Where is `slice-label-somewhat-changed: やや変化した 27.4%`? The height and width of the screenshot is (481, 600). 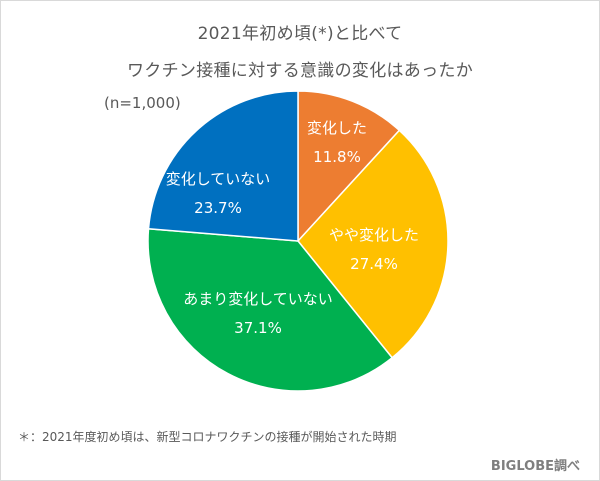
slice-label-somewhat-changed: やや変化した 27.4% is located at coordinates (374, 249).